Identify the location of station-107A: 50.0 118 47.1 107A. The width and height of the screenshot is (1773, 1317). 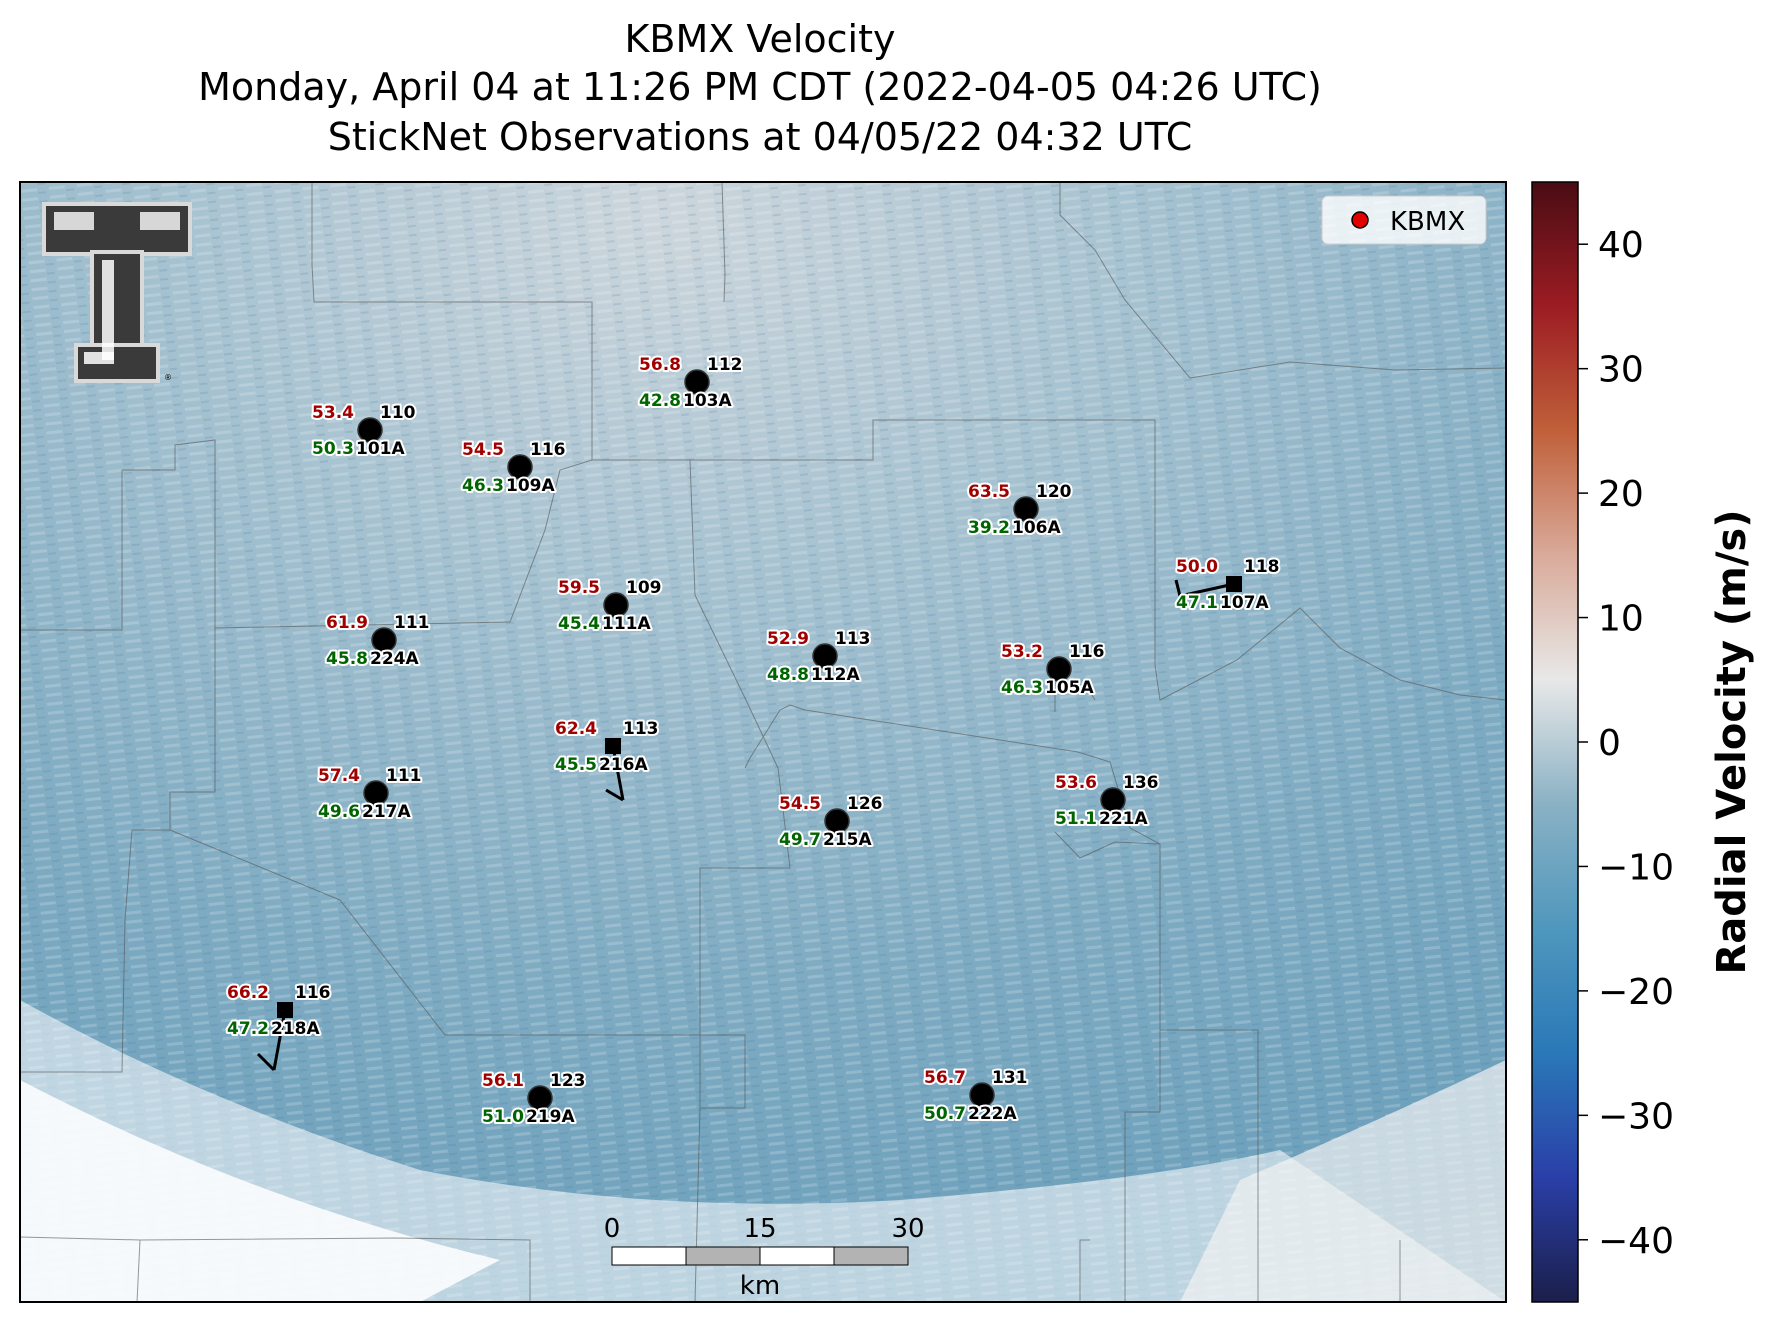
(1227, 585).